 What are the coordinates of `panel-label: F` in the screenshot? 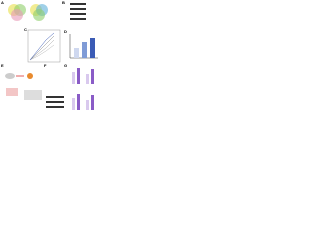 It's located at (45, 65).